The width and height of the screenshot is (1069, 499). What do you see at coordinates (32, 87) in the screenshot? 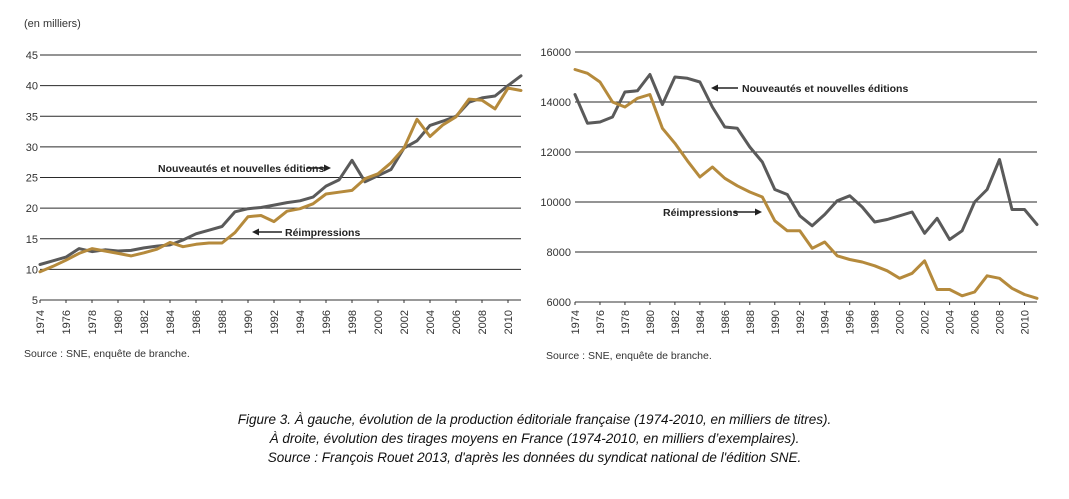
I see `y-tick-label: 40` at bounding box center [32, 87].